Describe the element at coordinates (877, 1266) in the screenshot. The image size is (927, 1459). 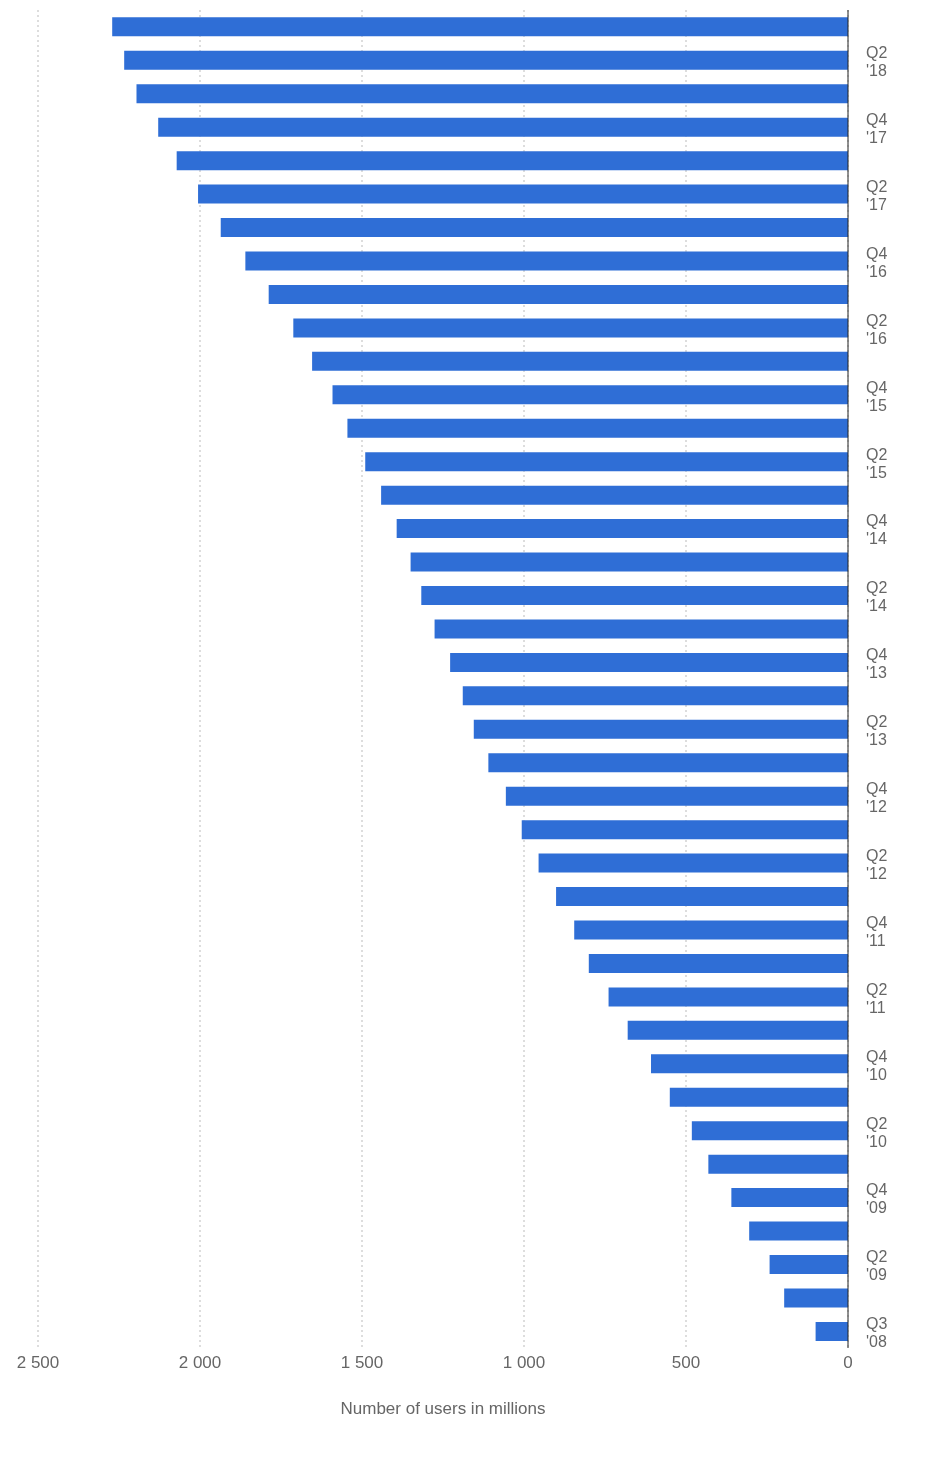
I see `y-tick-label: Q2 '09` at that location.